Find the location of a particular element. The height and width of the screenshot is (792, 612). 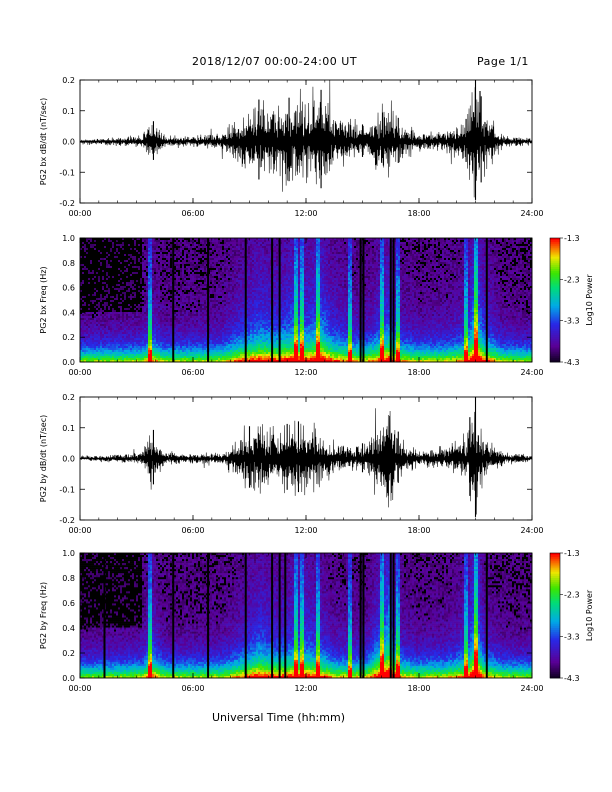

y-axis-label: PG2 bx dB/dt (nT/sec) is located at coordinates (43, 141).